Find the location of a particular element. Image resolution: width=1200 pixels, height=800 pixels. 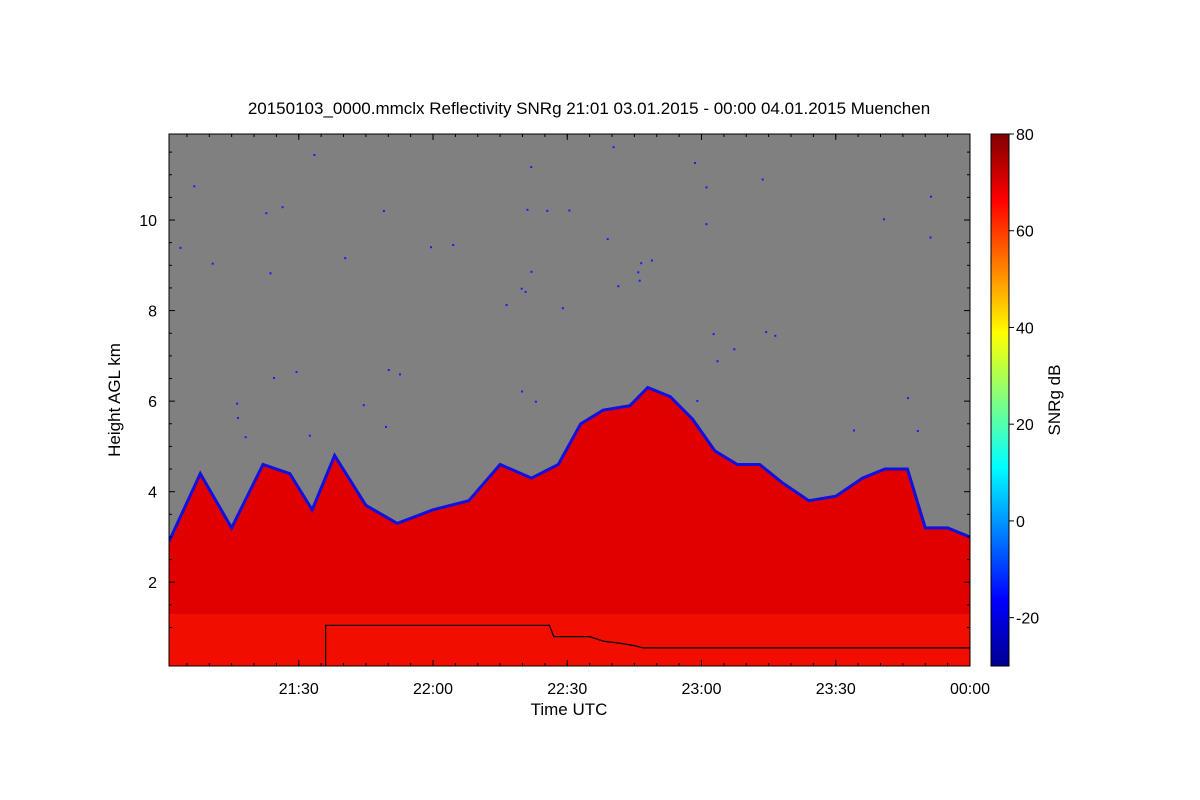

y-tick-label: 8 is located at coordinates (152, 312).